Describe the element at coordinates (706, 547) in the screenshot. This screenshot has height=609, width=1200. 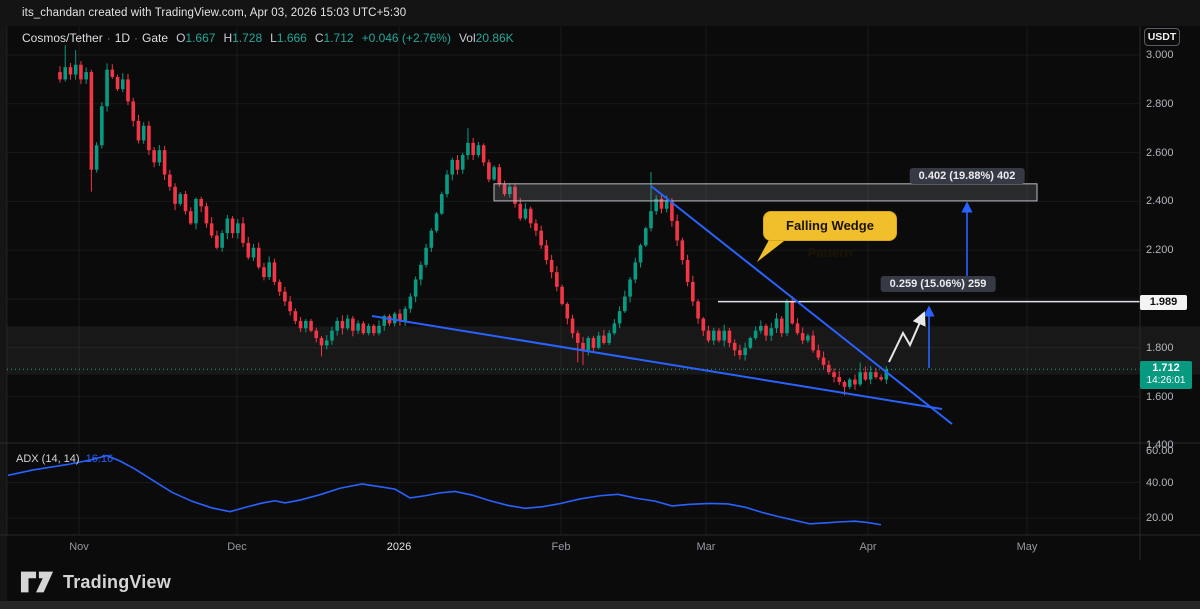
I see `time-tick: Mar` at that location.